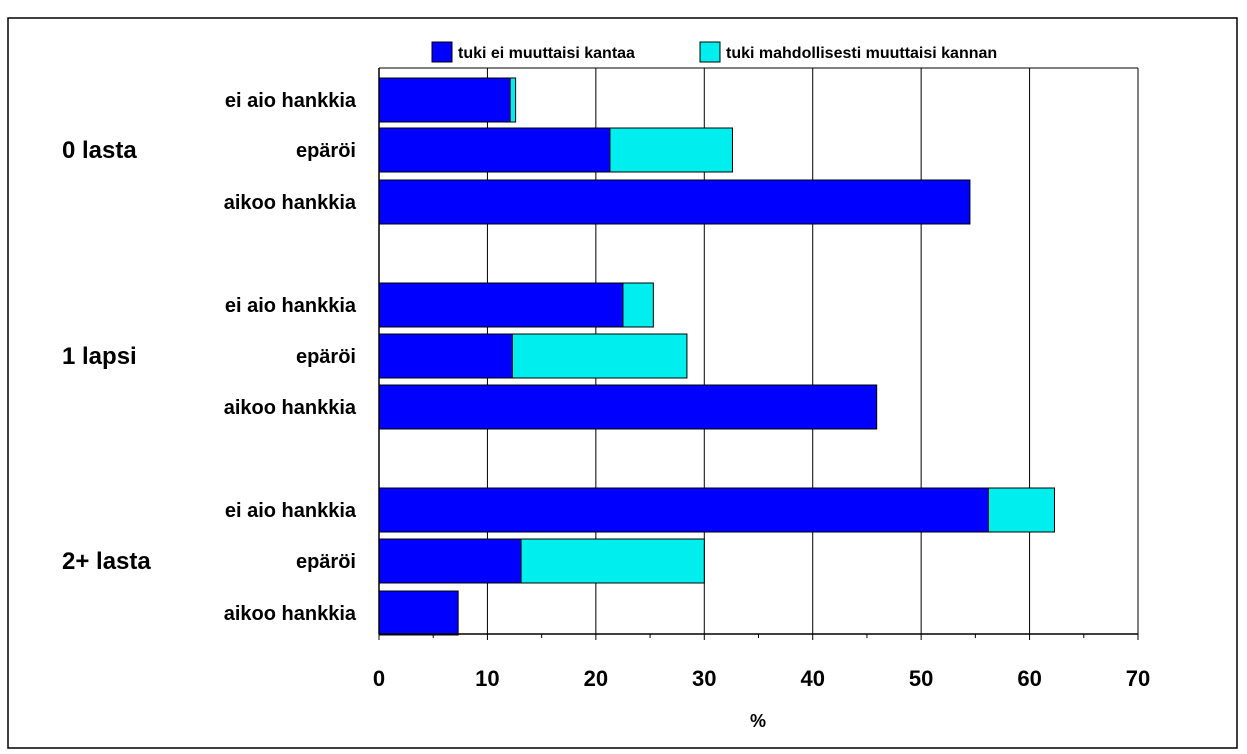  What do you see at coordinates (326, 562) in the screenshot?
I see `row-label-2-1: epäröi` at bounding box center [326, 562].